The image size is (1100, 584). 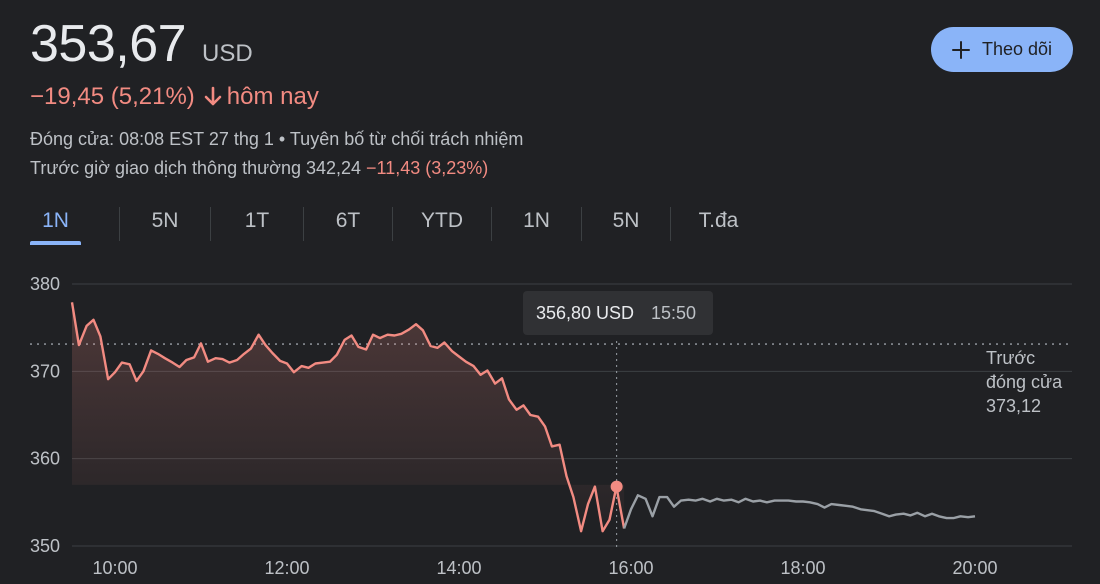 What do you see at coordinates (45, 459) in the screenshot?
I see `y-tick-label: 360` at bounding box center [45, 459].